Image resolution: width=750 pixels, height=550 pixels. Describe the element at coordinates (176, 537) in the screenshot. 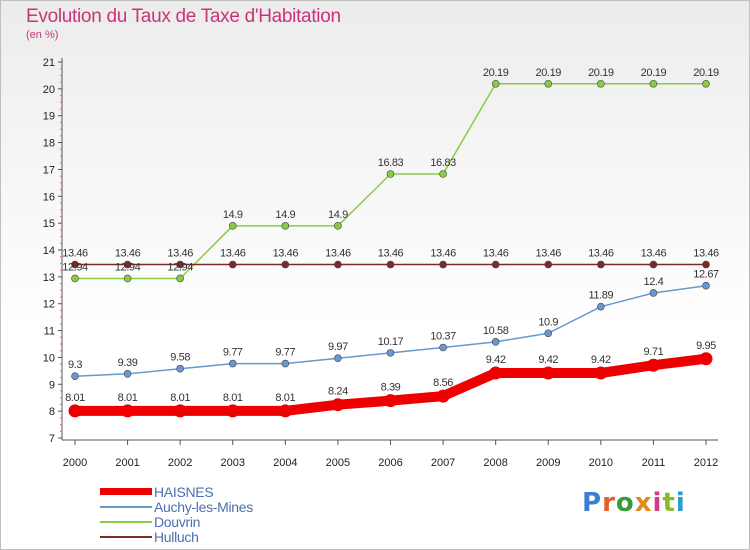

I see `legend-label-hulluch: Hulluch` at that location.